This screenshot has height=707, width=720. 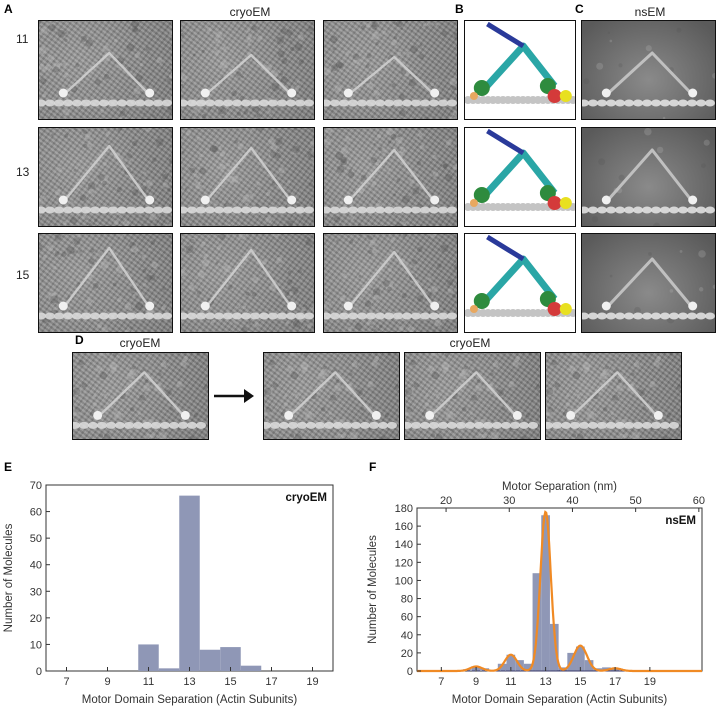 I want to click on row-label-15: 15, so click(x=23, y=275).